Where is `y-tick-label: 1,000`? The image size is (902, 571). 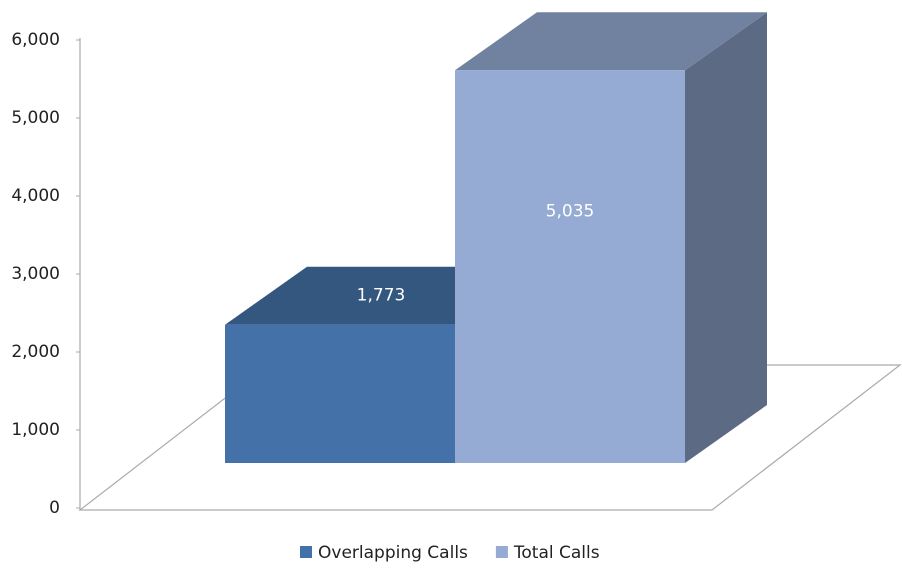
y-tick-label: 1,000 is located at coordinates (35, 430).